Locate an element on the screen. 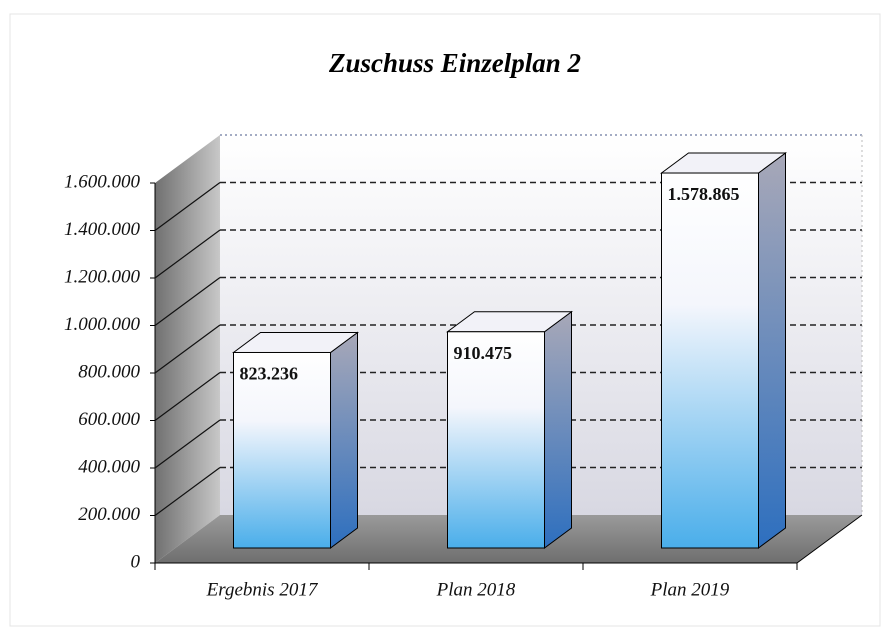 Image resolution: width=890 pixels, height=644 pixels. x-tick-label: Plan 2018 is located at coordinates (476, 589).